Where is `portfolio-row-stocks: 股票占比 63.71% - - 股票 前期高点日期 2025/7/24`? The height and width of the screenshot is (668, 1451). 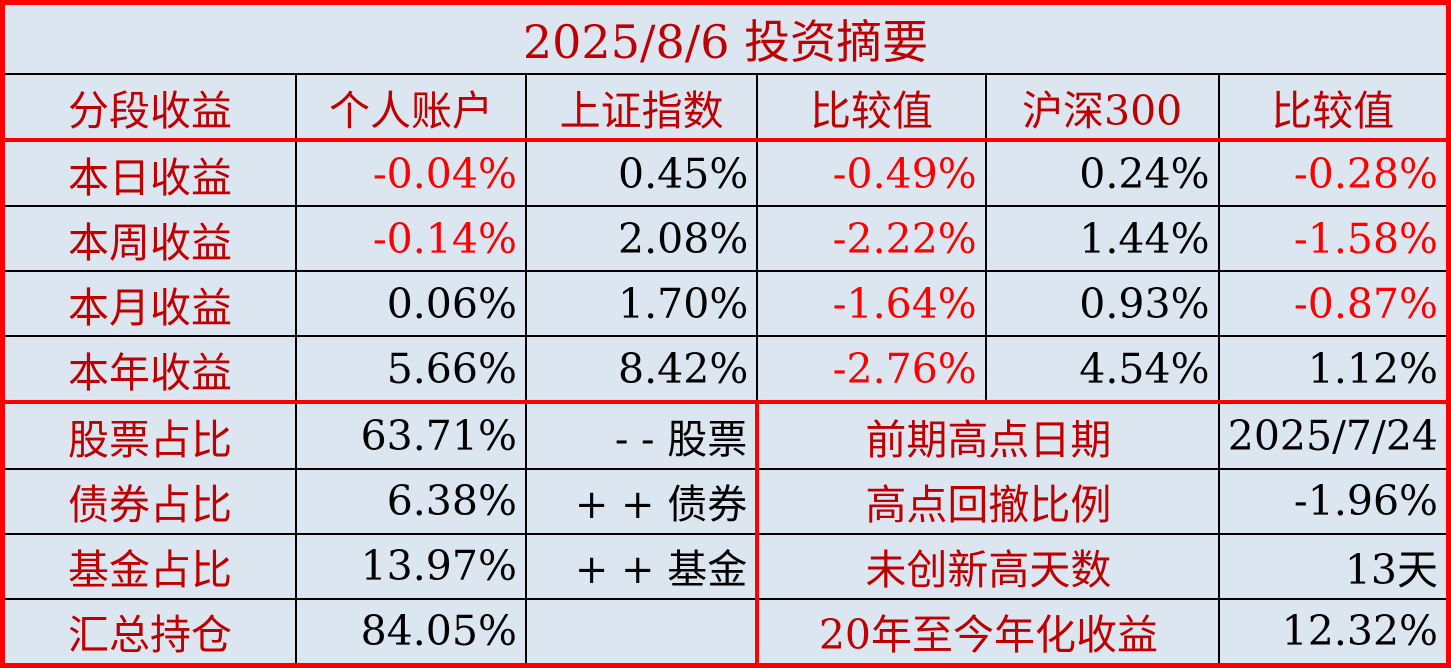 portfolio-row-stocks: 股票占比 63.71% - - 股票 前期高点日期 2025/7/24 is located at coordinates (725, 435).